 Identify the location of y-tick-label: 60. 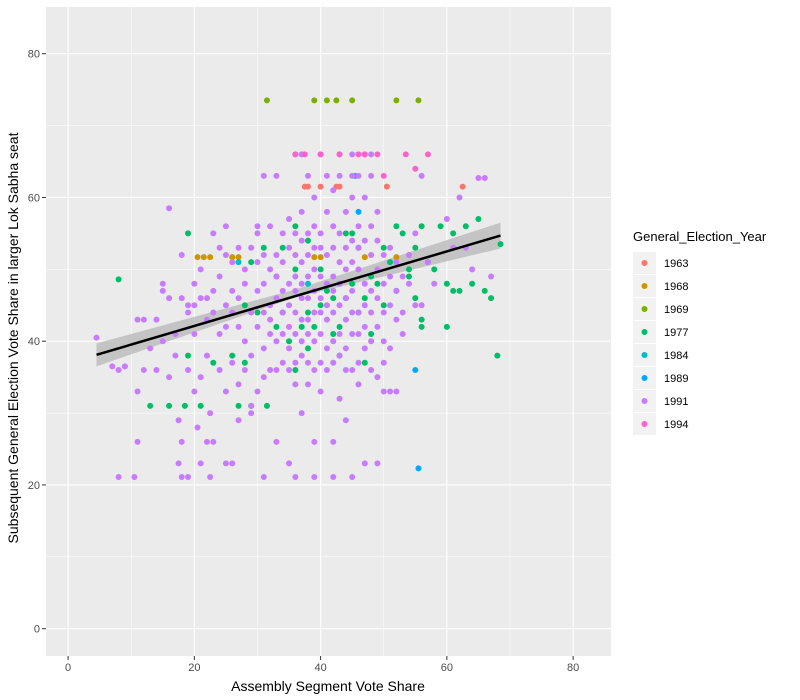
(34, 198).